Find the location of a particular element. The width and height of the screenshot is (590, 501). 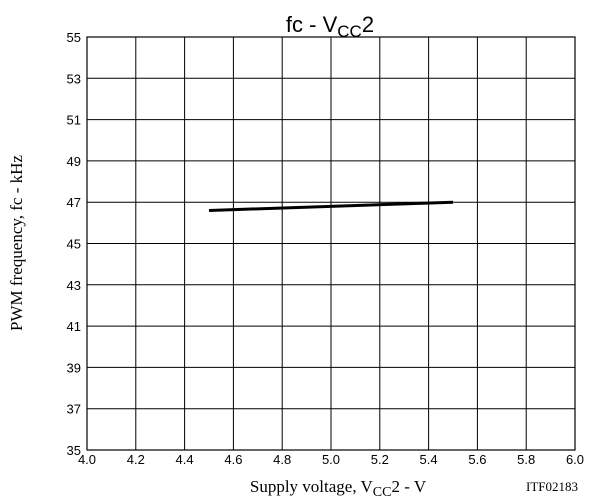

x-tick-label: 5.0 is located at coordinates (331, 459).